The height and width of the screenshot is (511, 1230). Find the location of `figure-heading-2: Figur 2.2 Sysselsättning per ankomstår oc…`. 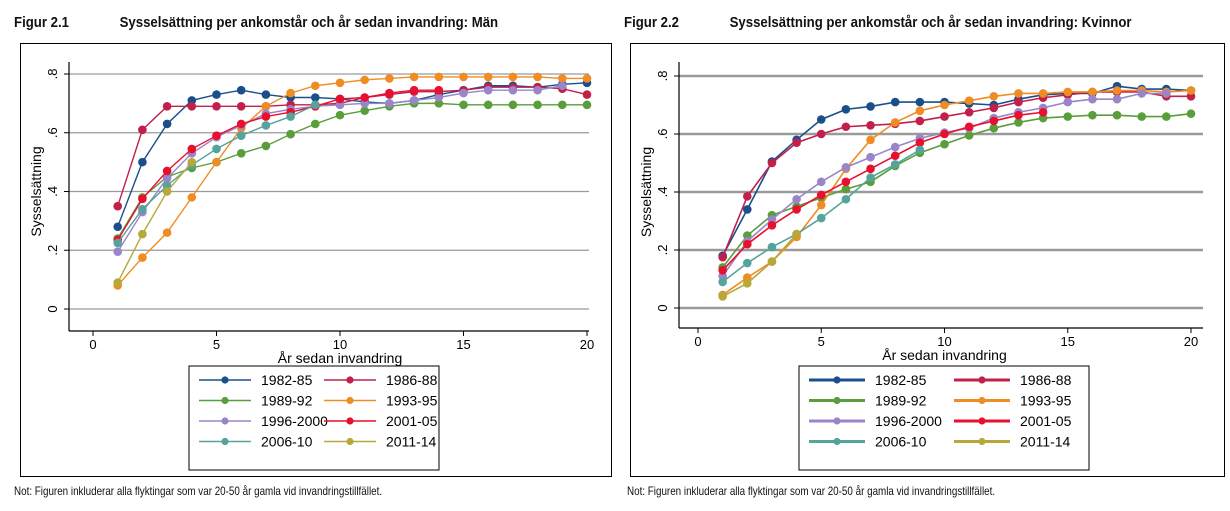

figure-heading-2: Figur 2.2 Sysselsättning per ankomstår oc… is located at coordinates (878, 22).